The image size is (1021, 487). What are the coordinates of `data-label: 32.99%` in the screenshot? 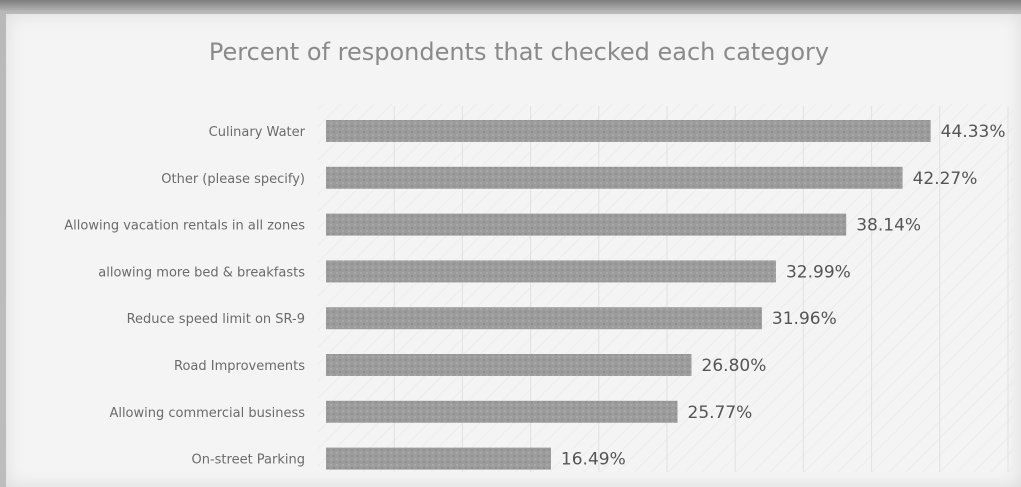 It's located at (818, 272).